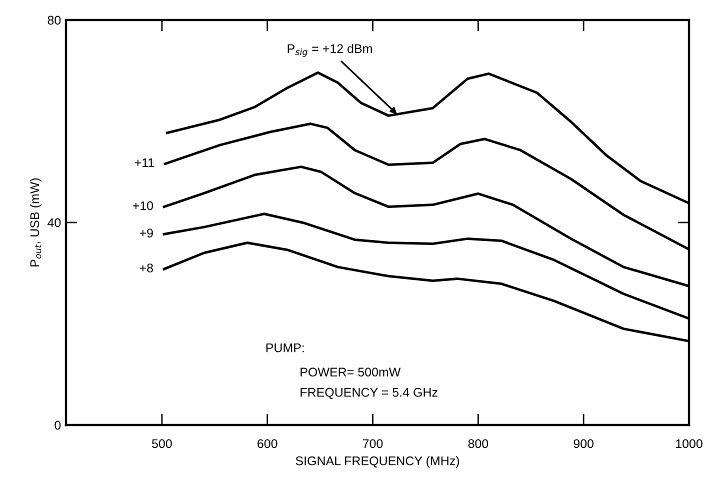 This screenshot has height=479, width=705. I want to click on series-label: +10, so click(143, 205).